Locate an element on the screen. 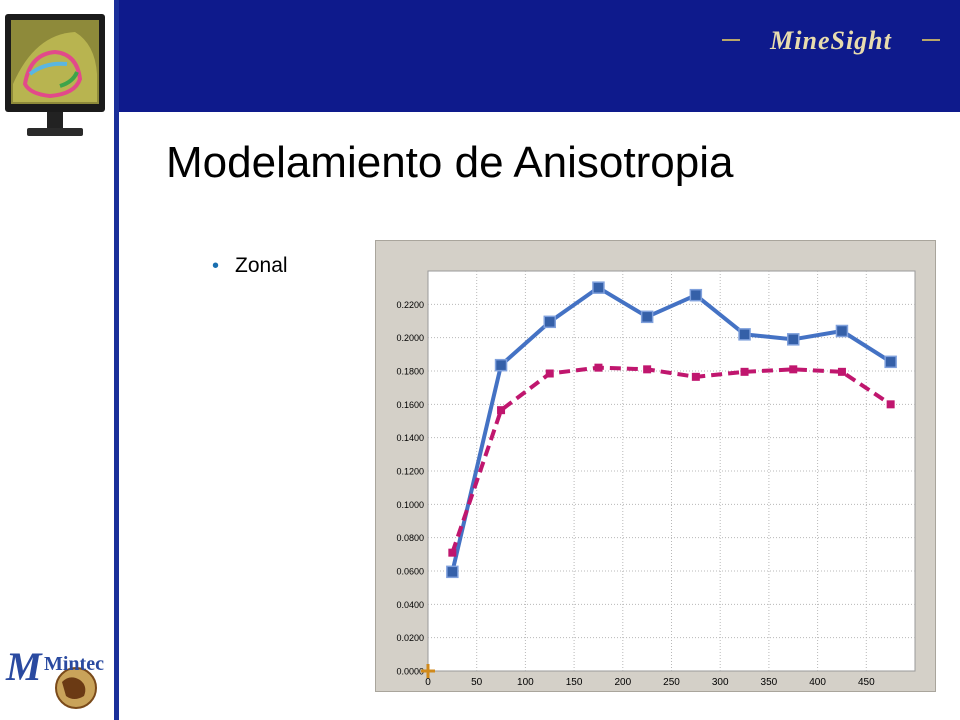 The image size is (960, 720). mintec-logo: M Mintec is located at coordinates (54, 676).